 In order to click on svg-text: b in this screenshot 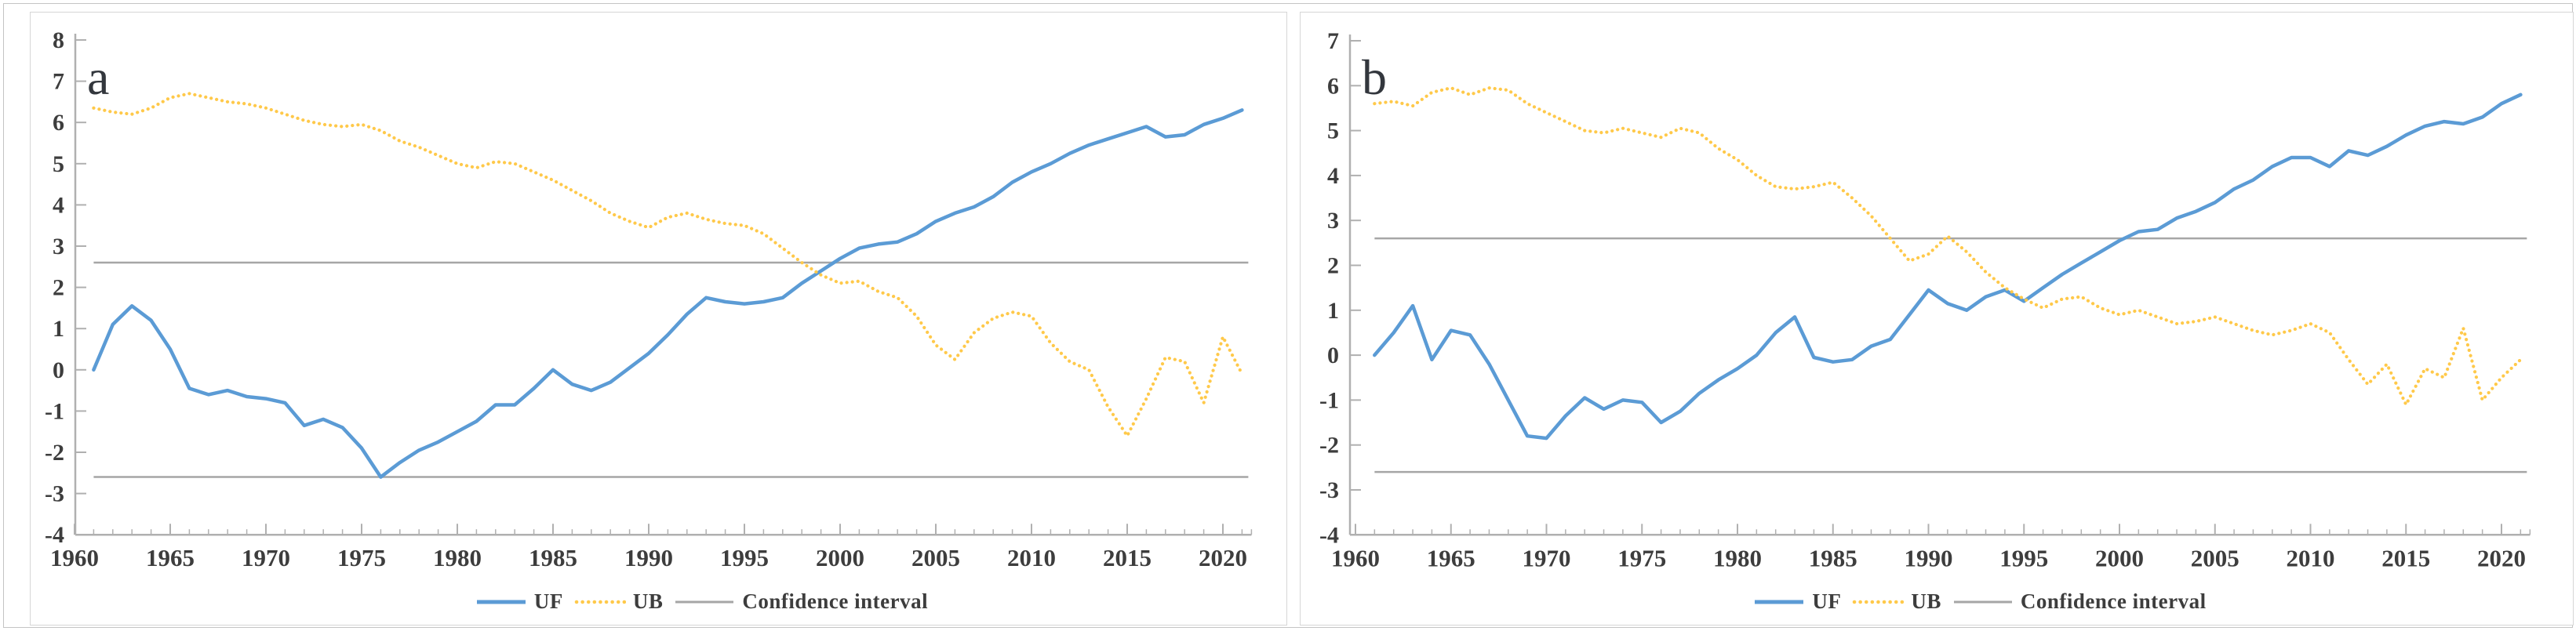, I will do `click(1374, 77)`.